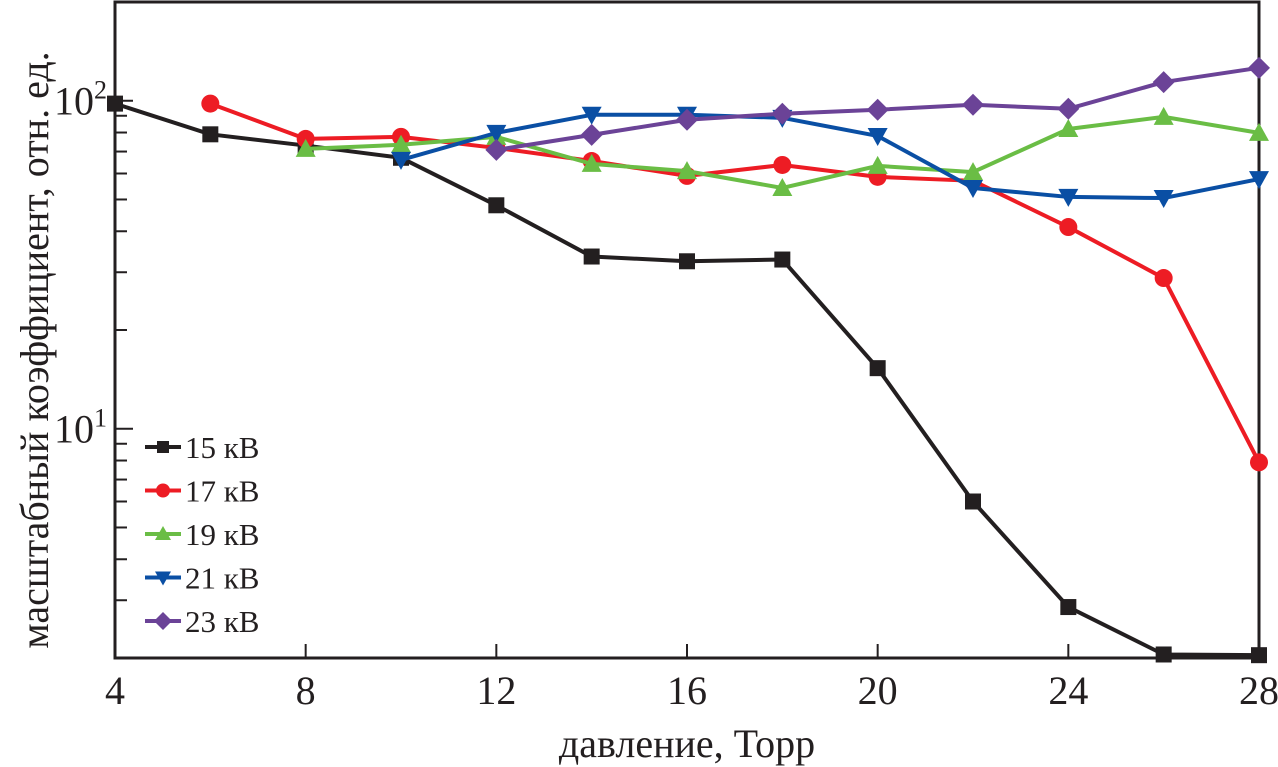 The image size is (1278, 767). I want to click on legend-label: 19 кВ, so click(222, 534).